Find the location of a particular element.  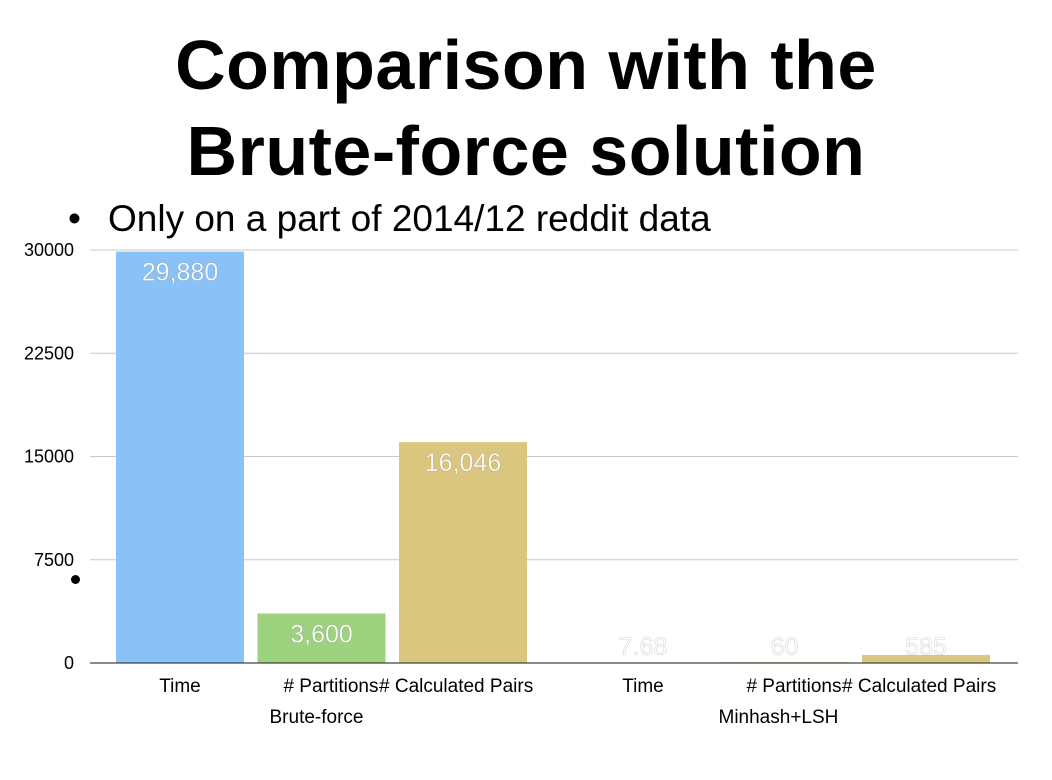

bullet-item: • Only on a part of 2014/12 reddit data is located at coordinates (389, 219).